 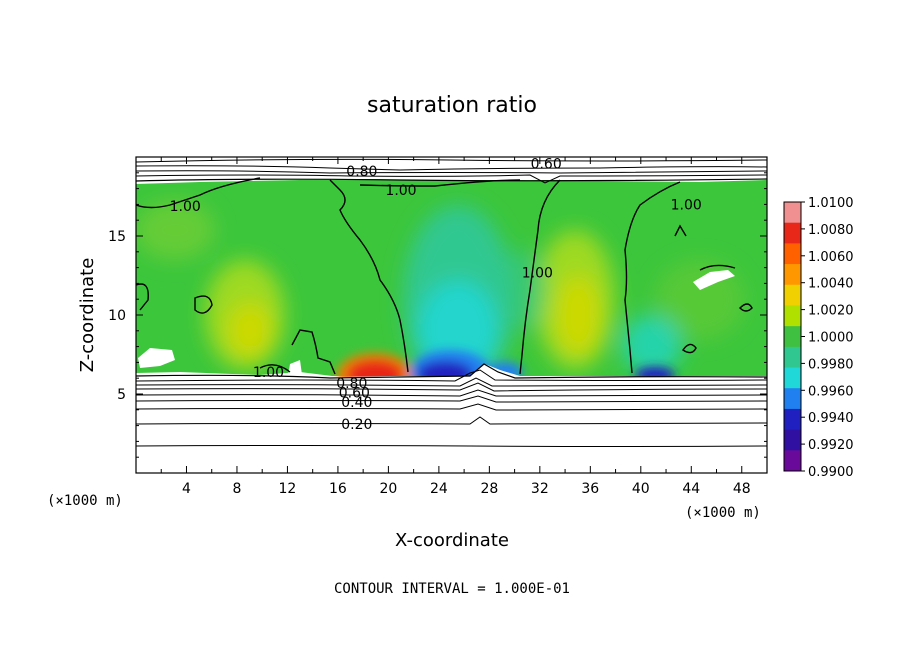 What do you see at coordinates (831, 472) in the screenshot?
I see `colorbar-label: 0.9900` at bounding box center [831, 472].